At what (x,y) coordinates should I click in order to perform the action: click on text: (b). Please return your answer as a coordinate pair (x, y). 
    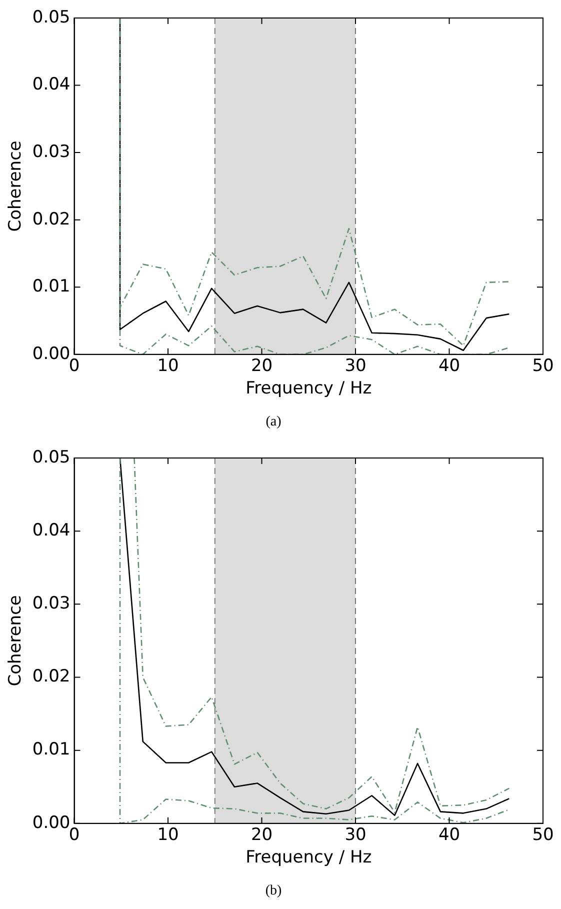
    Looking at the image, I should click on (273, 890).